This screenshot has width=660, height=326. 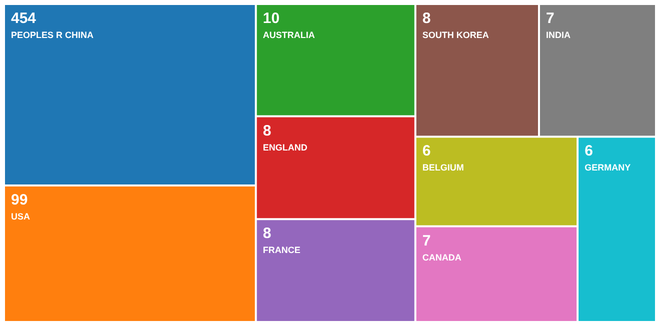 What do you see at coordinates (442, 257) in the screenshot?
I see `category-label: CANADA` at bounding box center [442, 257].